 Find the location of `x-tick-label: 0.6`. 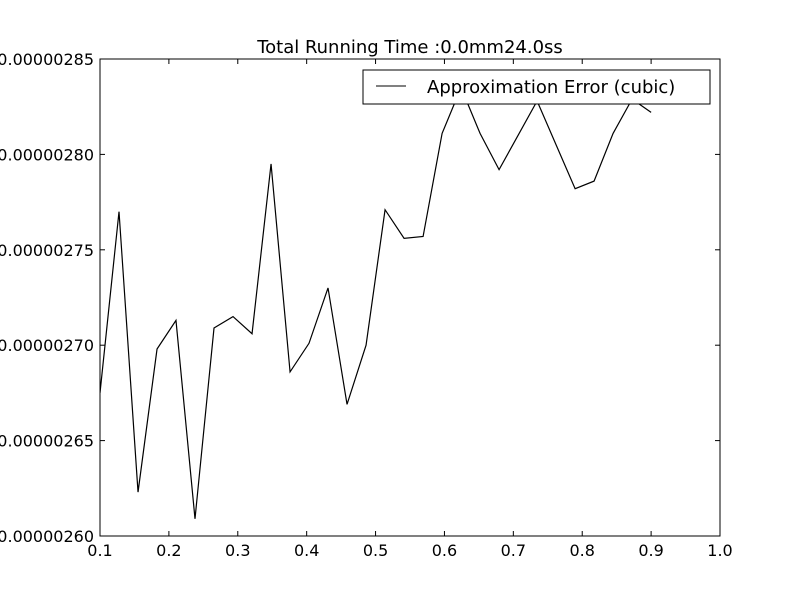

x-tick-label: 0.6 is located at coordinates (444, 550).